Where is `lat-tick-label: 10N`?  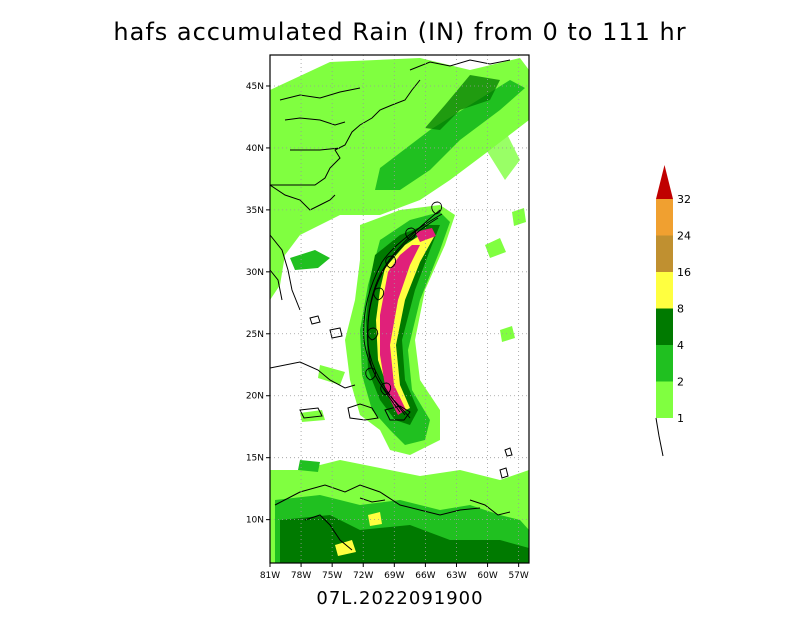 lat-tick-label: 10N is located at coordinates (255, 521).